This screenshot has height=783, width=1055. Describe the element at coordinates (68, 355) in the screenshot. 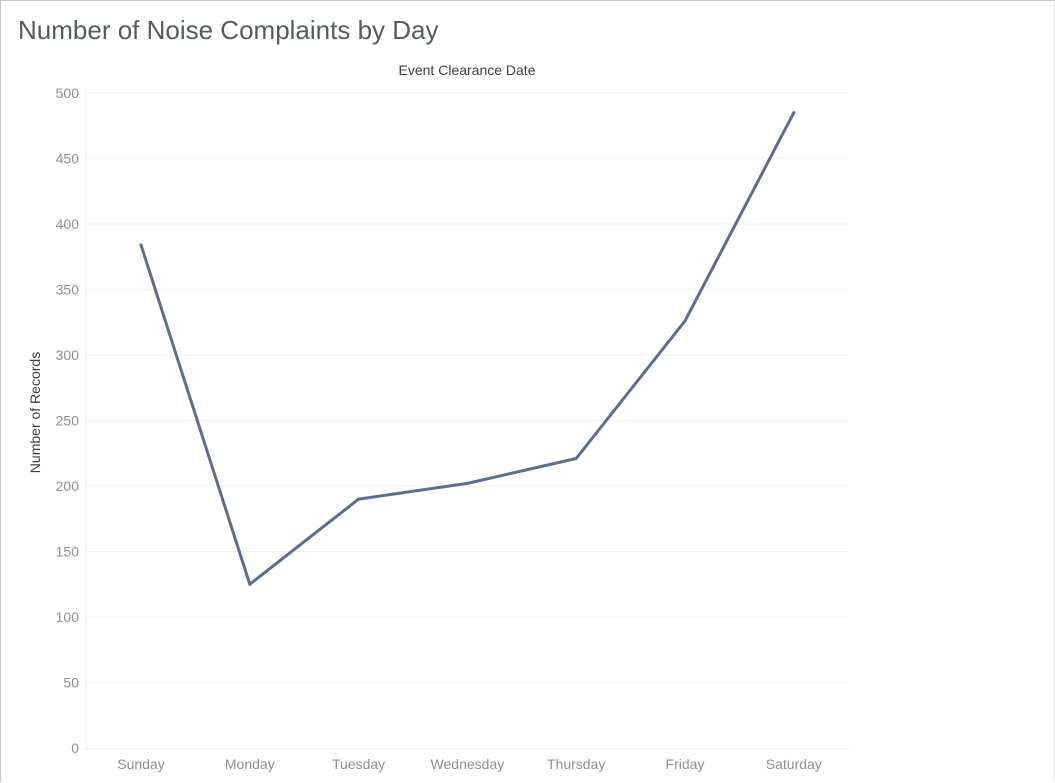

I see `y-tick-label: 300` at that location.